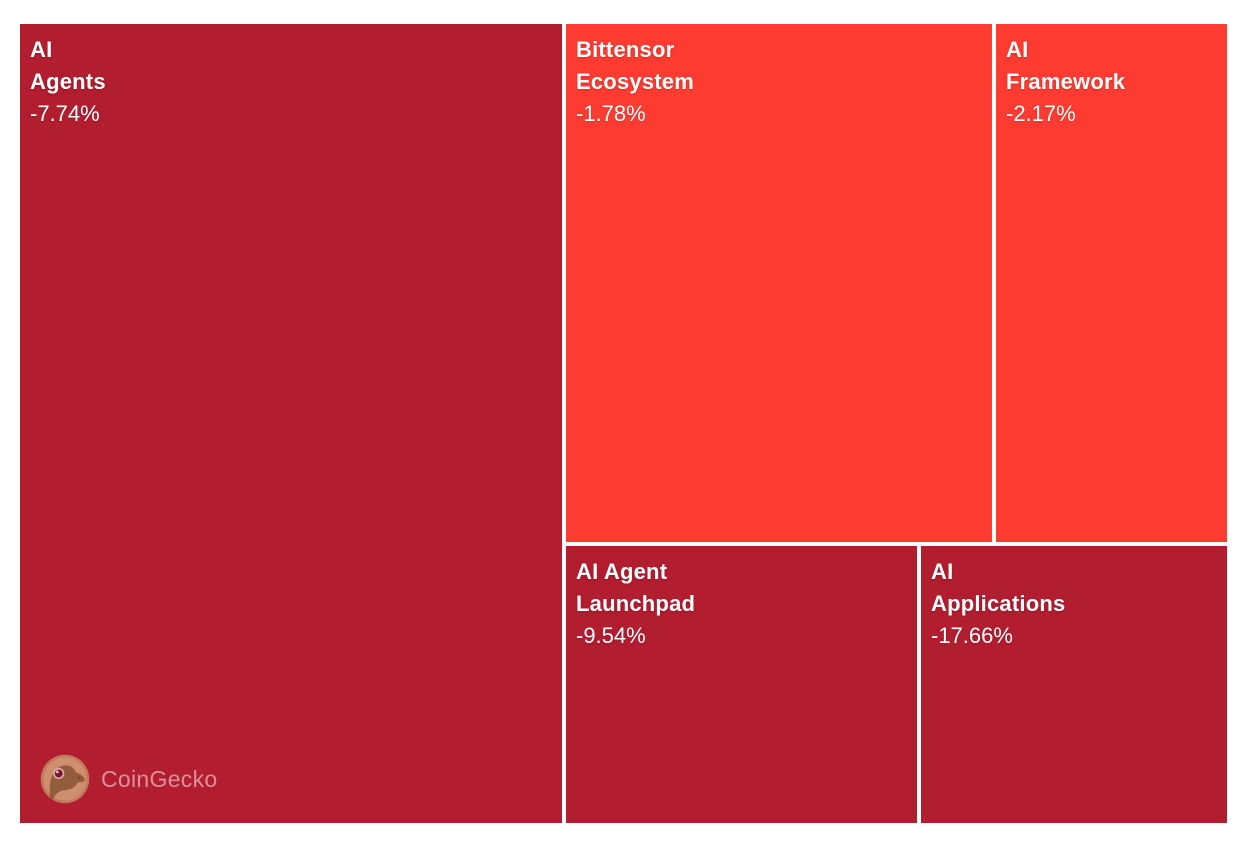  Describe the element at coordinates (68, 81) in the screenshot. I see `tile-title-line: Agents` at that location.